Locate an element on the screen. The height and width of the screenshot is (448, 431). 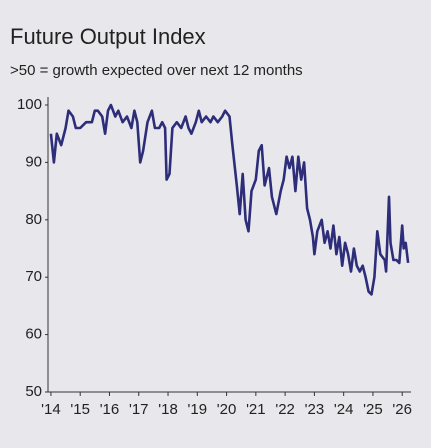
x-tick-label: '20 is located at coordinates (227, 409).